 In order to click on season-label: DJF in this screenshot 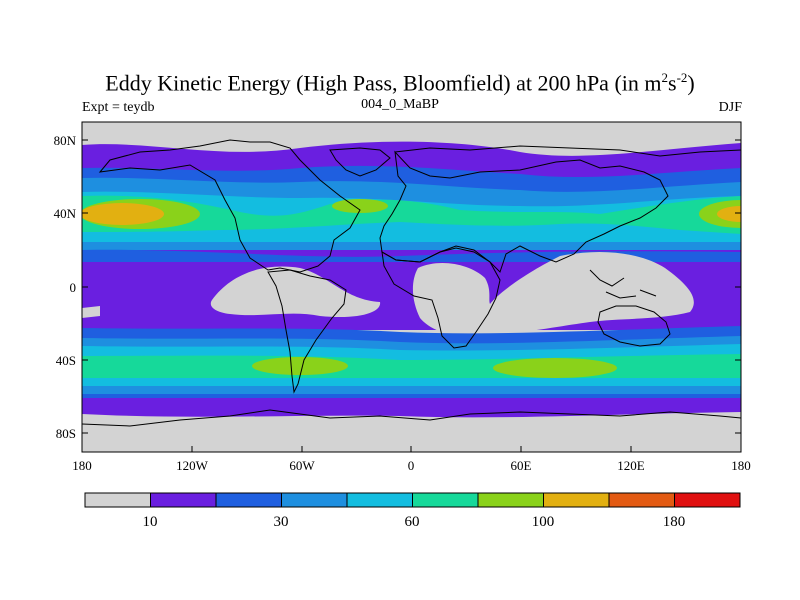, I will do `click(730, 107)`.